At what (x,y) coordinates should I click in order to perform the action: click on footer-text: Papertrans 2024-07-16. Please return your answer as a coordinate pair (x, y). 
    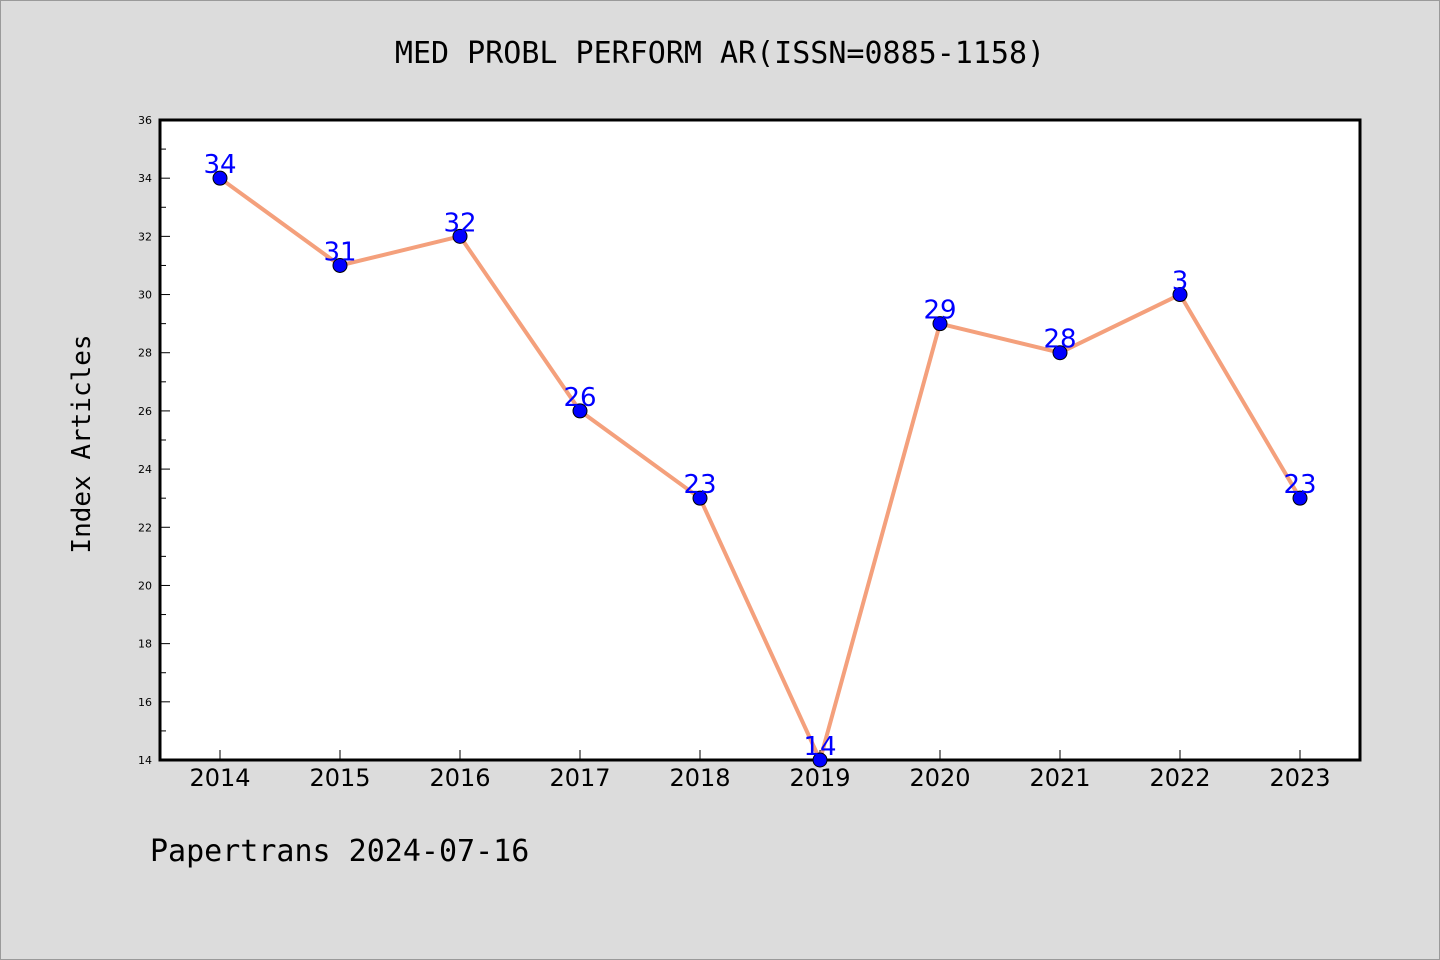
    Looking at the image, I should click on (340, 851).